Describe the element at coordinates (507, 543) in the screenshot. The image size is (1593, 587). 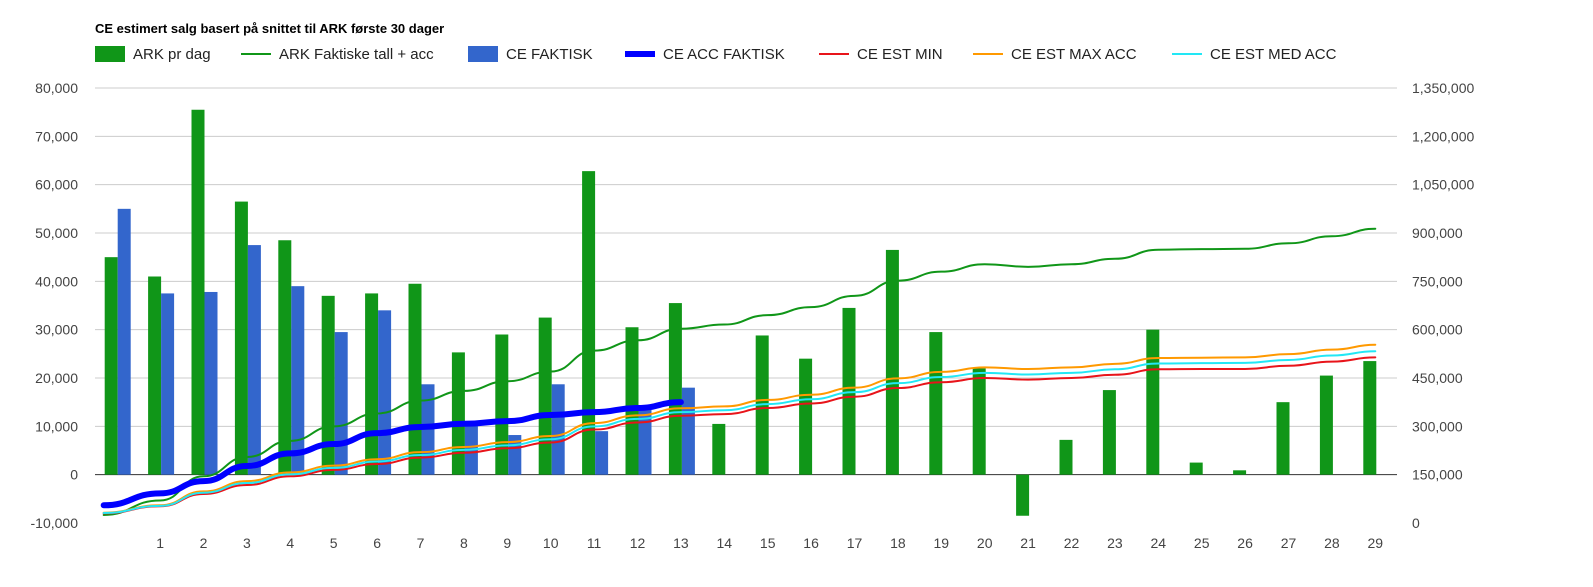
I see `x-axis-tick-label: 9` at that location.